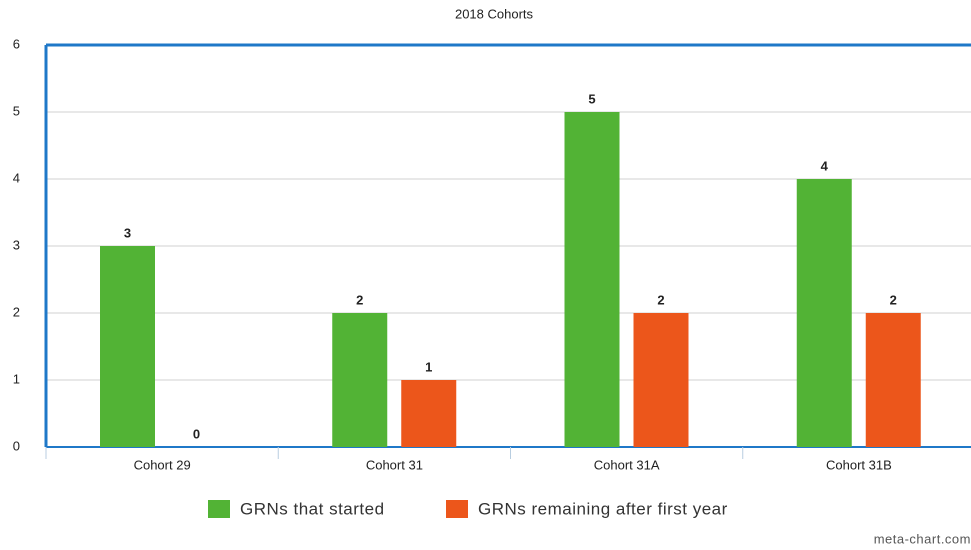 Image resolution: width=971 pixels, height=550 pixels. I want to click on x-tick-label: Cohort 31A, so click(627, 464).